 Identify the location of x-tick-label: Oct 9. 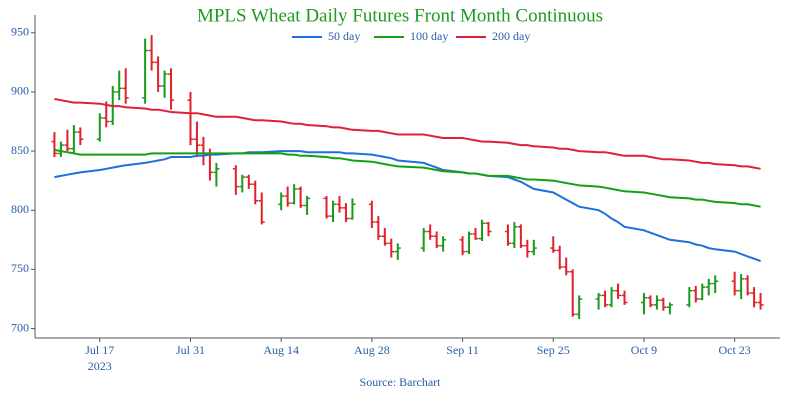
(644, 350).